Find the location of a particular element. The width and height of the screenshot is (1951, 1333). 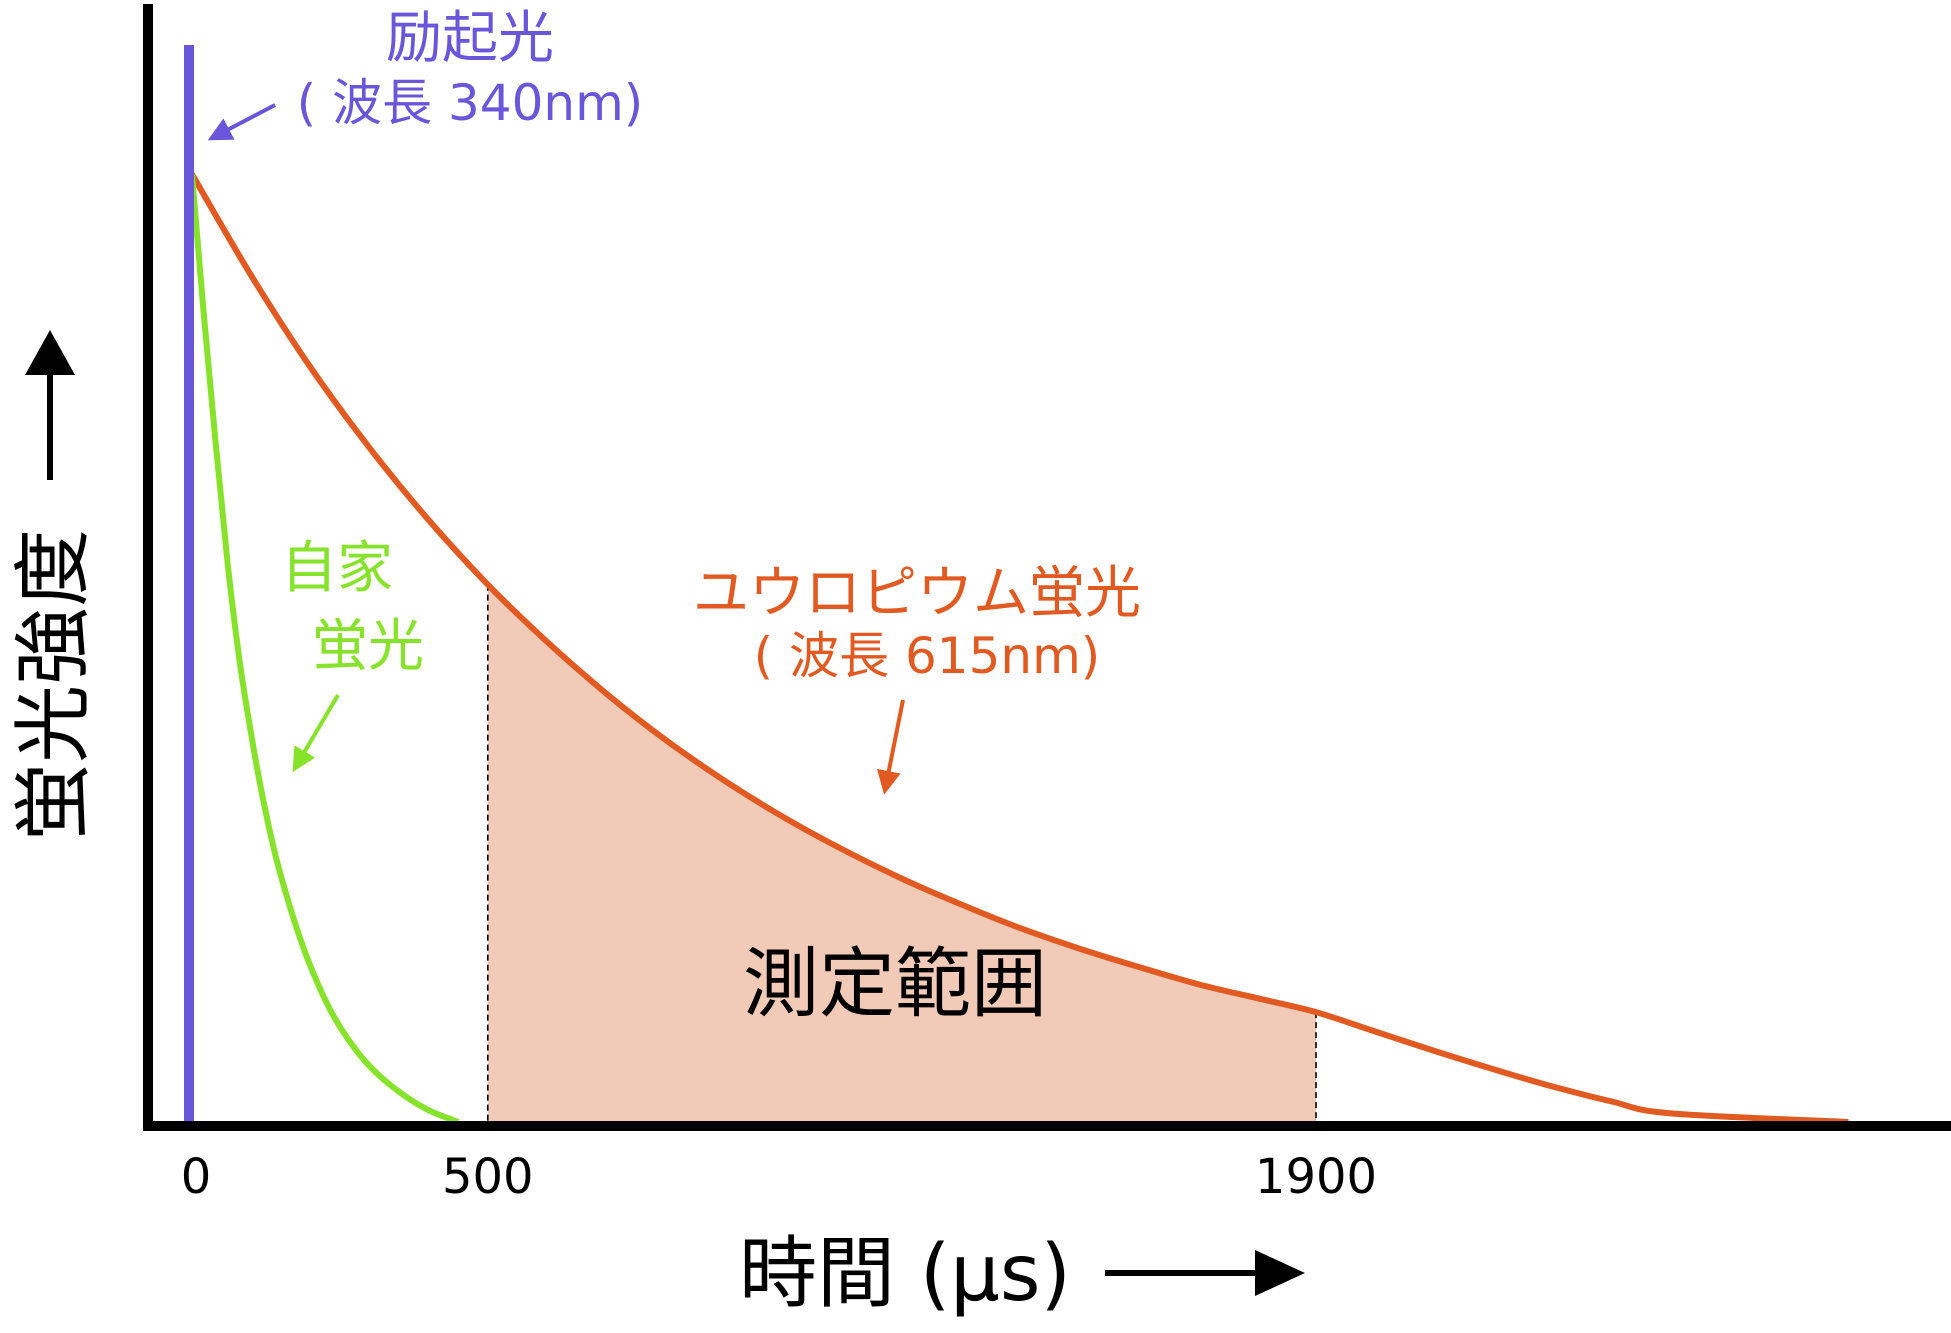

europium-arrow is located at coordinates (890, 747).